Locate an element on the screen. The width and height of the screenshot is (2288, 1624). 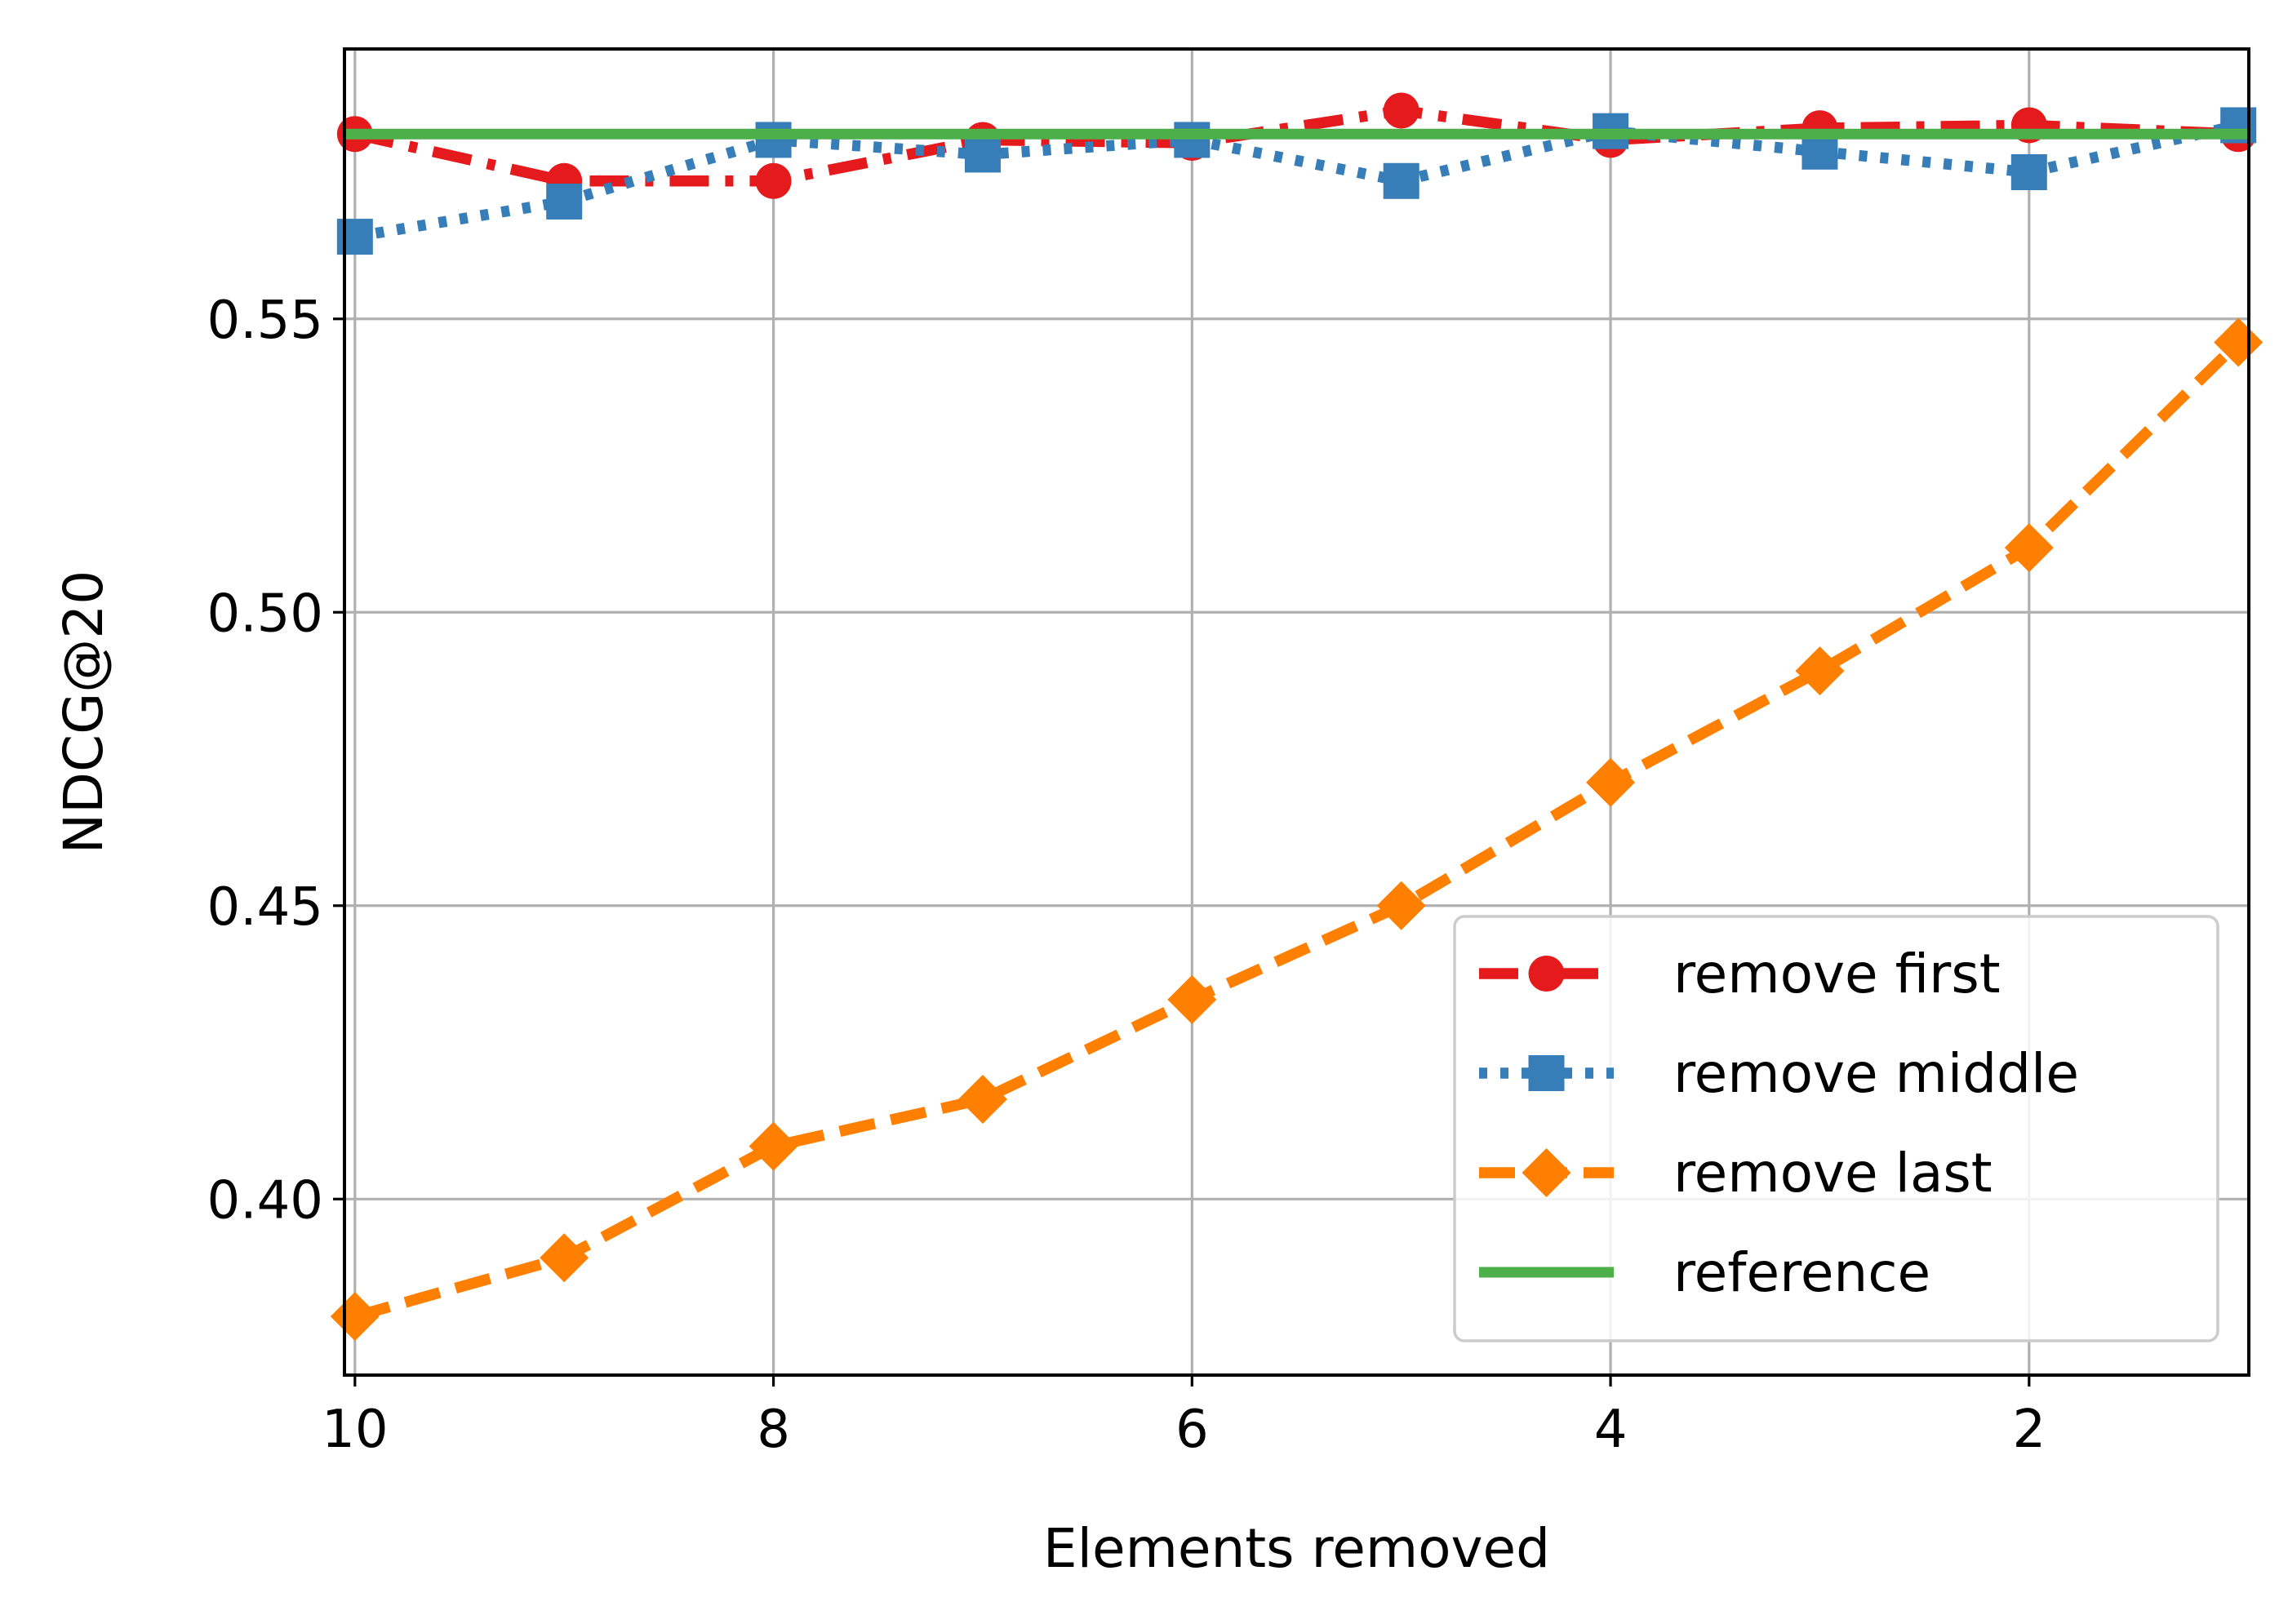
legend-label: remove first is located at coordinates (1837, 974).